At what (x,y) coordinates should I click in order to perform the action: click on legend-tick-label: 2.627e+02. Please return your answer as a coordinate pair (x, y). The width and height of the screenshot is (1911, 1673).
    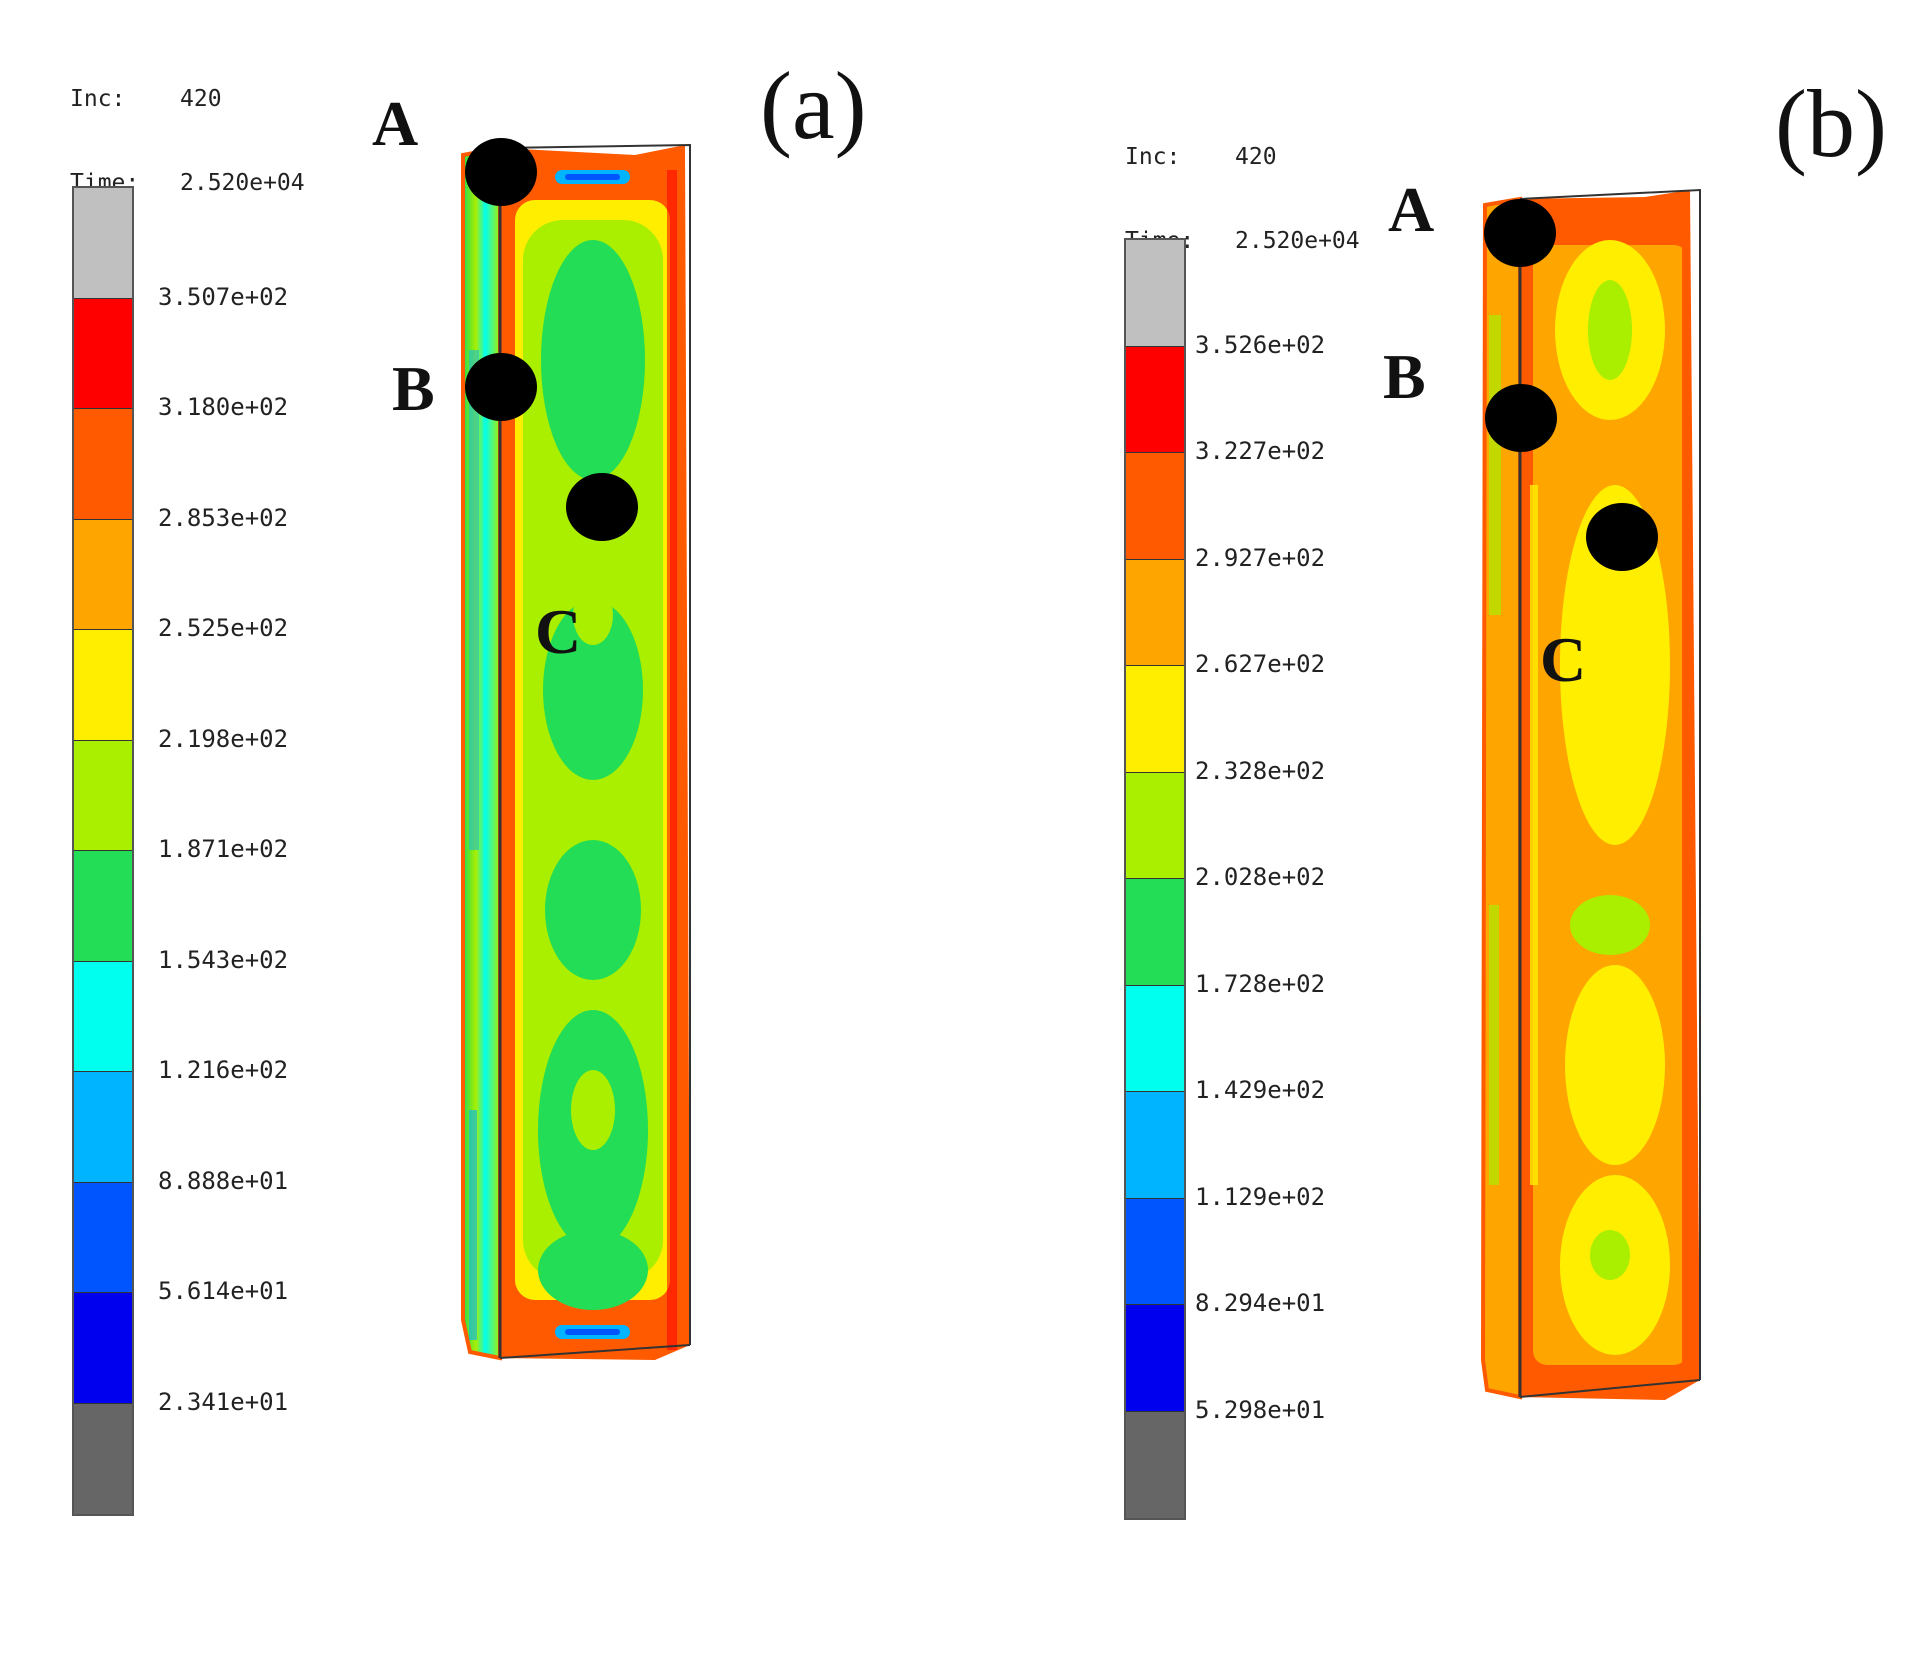
    Looking at the image, I should click on (1260, 664).